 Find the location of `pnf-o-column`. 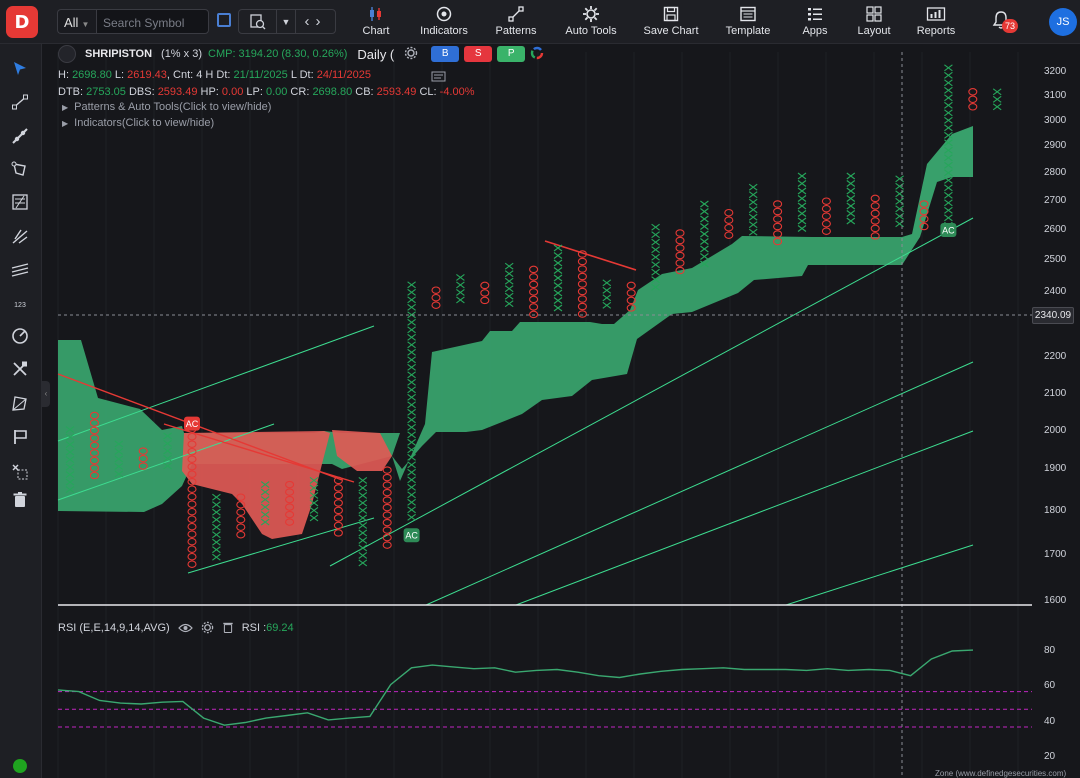

pnf-o-column is located at coordinates (582, 284).